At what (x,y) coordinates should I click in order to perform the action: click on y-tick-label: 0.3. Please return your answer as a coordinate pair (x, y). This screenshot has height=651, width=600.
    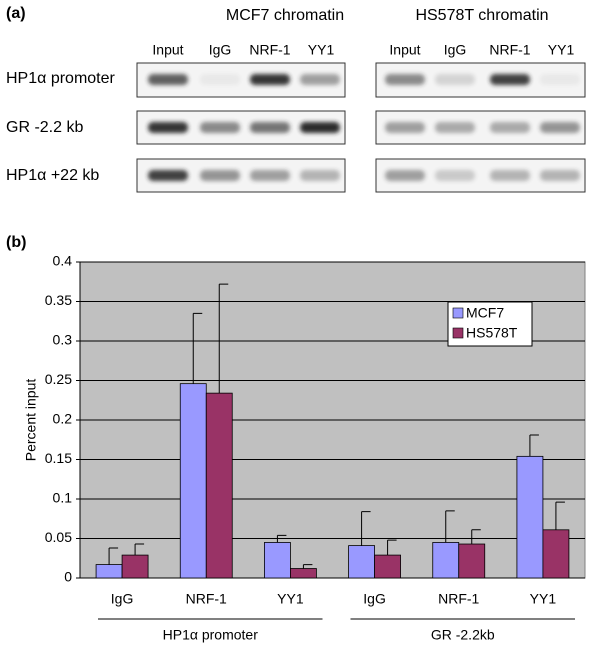
    Looking at the image, I should click on (63, 340).